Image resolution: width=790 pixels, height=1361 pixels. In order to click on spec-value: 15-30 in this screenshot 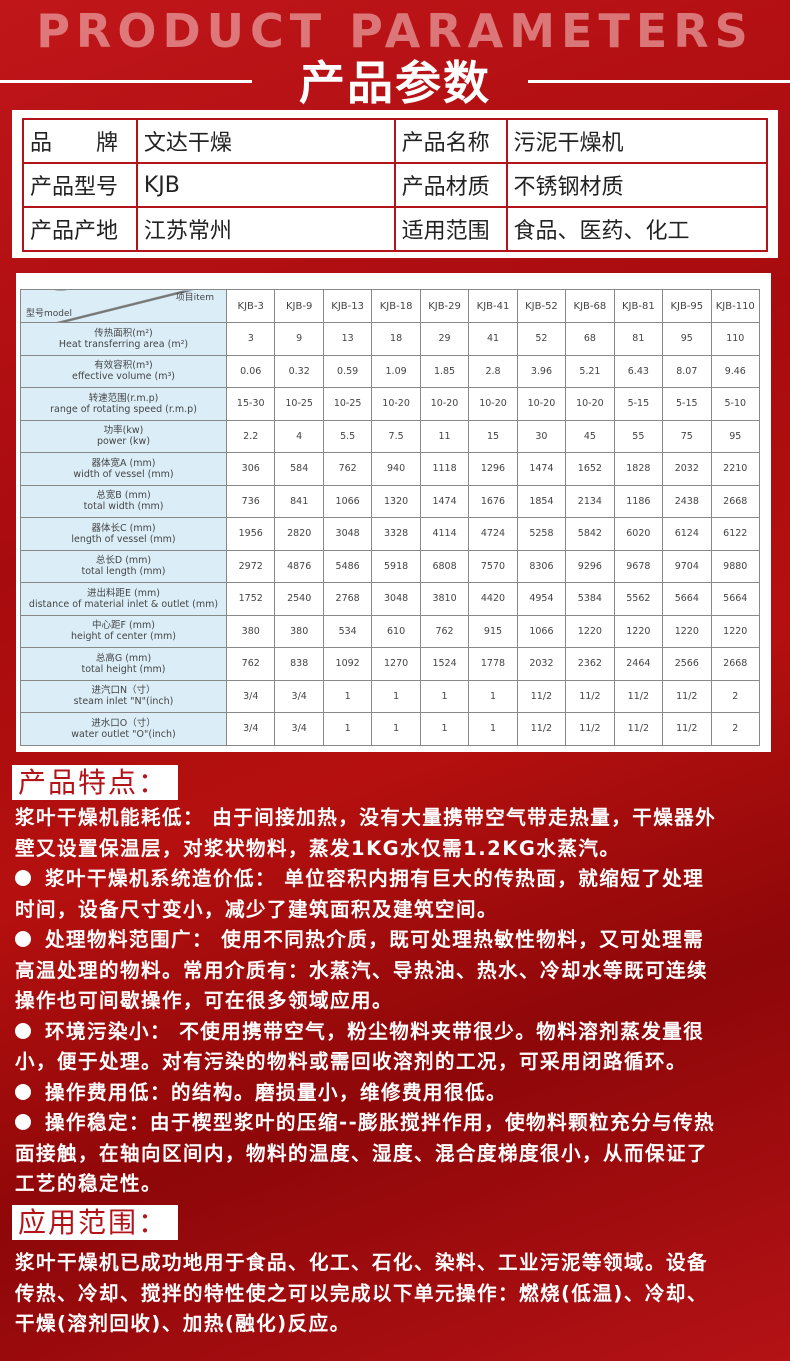, I will do `click(250, 404)`.